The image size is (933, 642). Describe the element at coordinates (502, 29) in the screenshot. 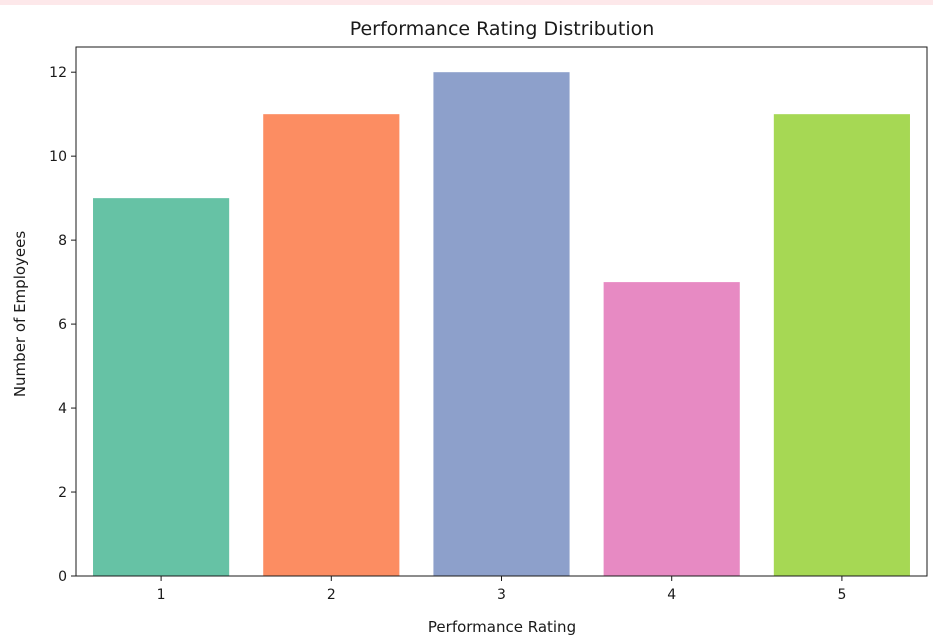

I see `chart-title: Performance Rating Distribution` at that location.